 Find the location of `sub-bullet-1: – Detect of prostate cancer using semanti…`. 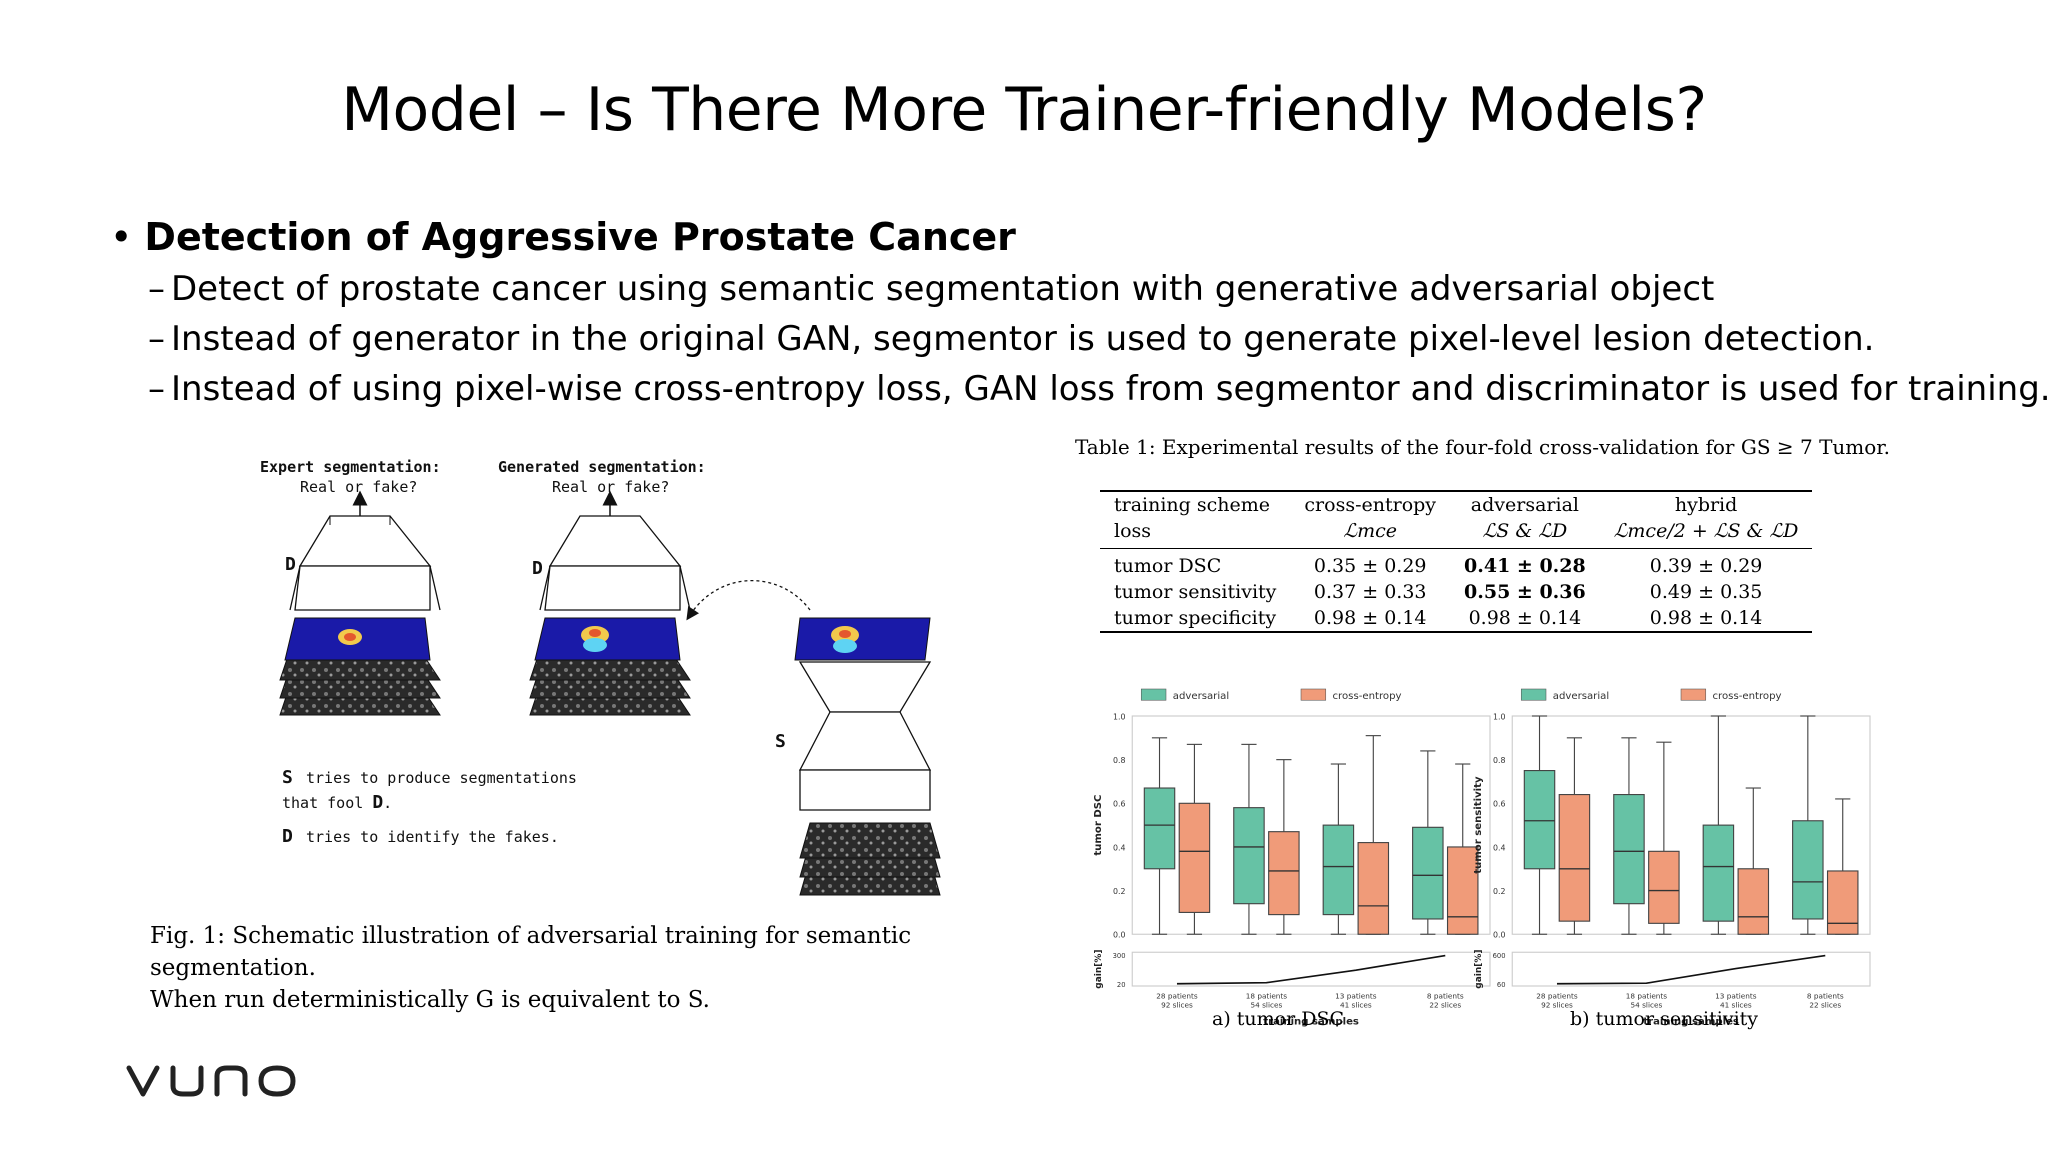

sub-bullet-1: – Detect of prostate cancer using semanti… is located at coordinates (1098, 289).